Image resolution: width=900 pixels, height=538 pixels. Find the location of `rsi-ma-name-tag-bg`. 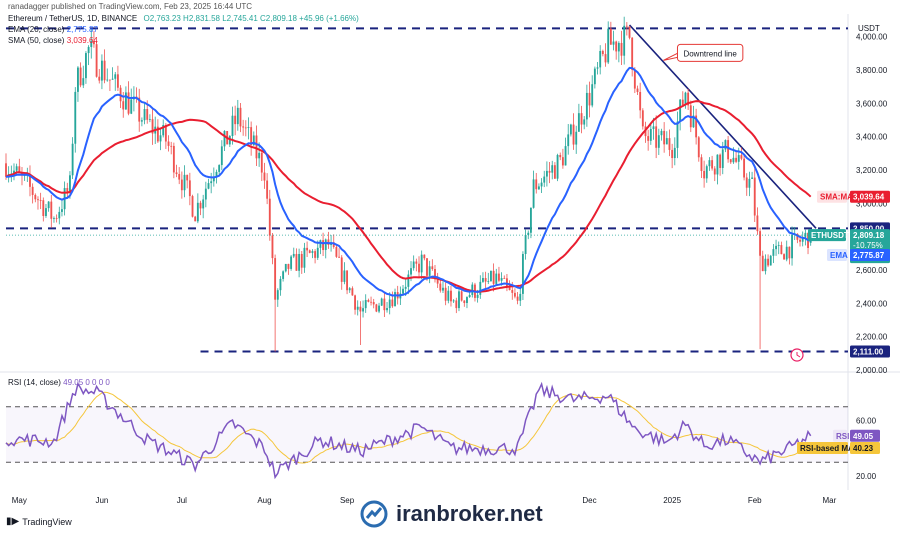

rsi-ma-name-tag-bg is located at coordinates (822, 448).